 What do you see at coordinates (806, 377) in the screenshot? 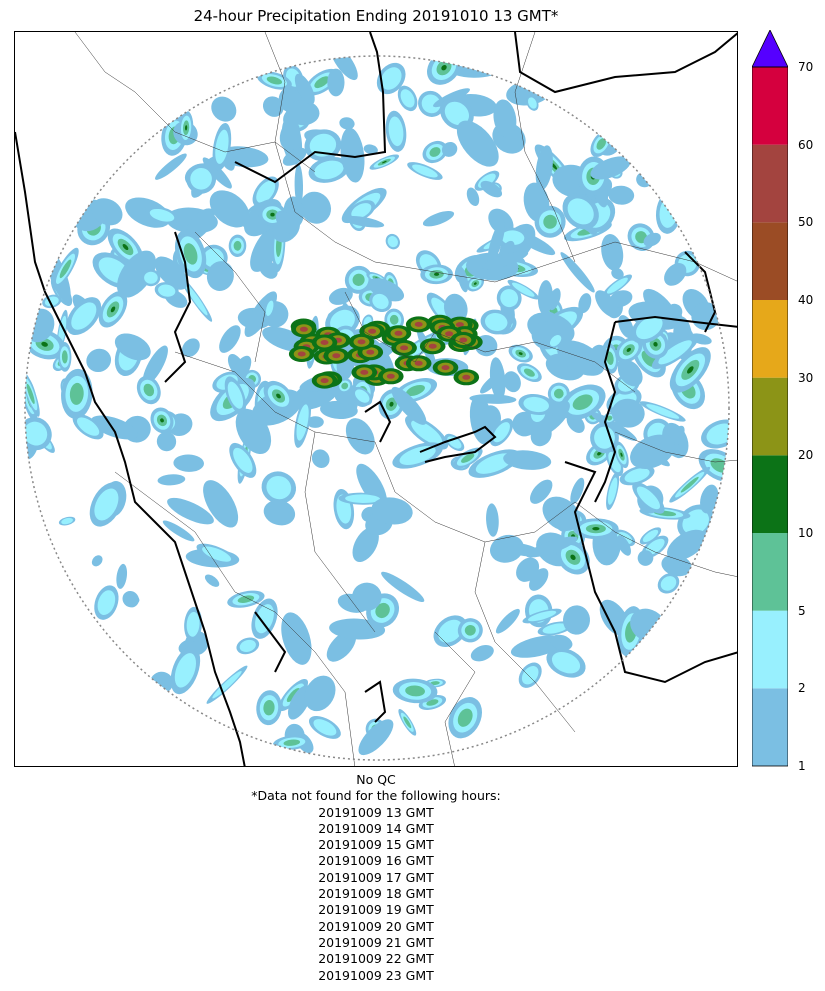
I see `colorbar-tick-label: 30` at bounding box center [806, 377].